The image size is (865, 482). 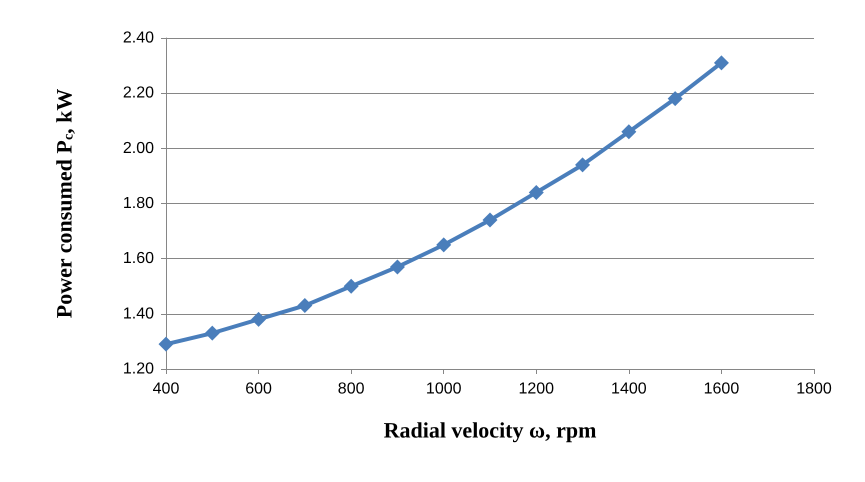 I want to click on y-tick-label: 2.00, so click(x=138, y=148).